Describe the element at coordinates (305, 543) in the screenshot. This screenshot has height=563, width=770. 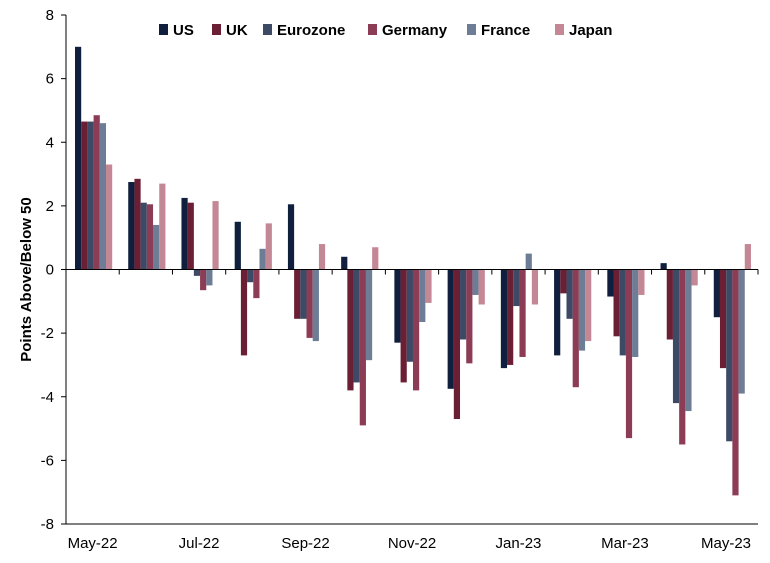
I see `x-tick-label: Sep-22` at that location.